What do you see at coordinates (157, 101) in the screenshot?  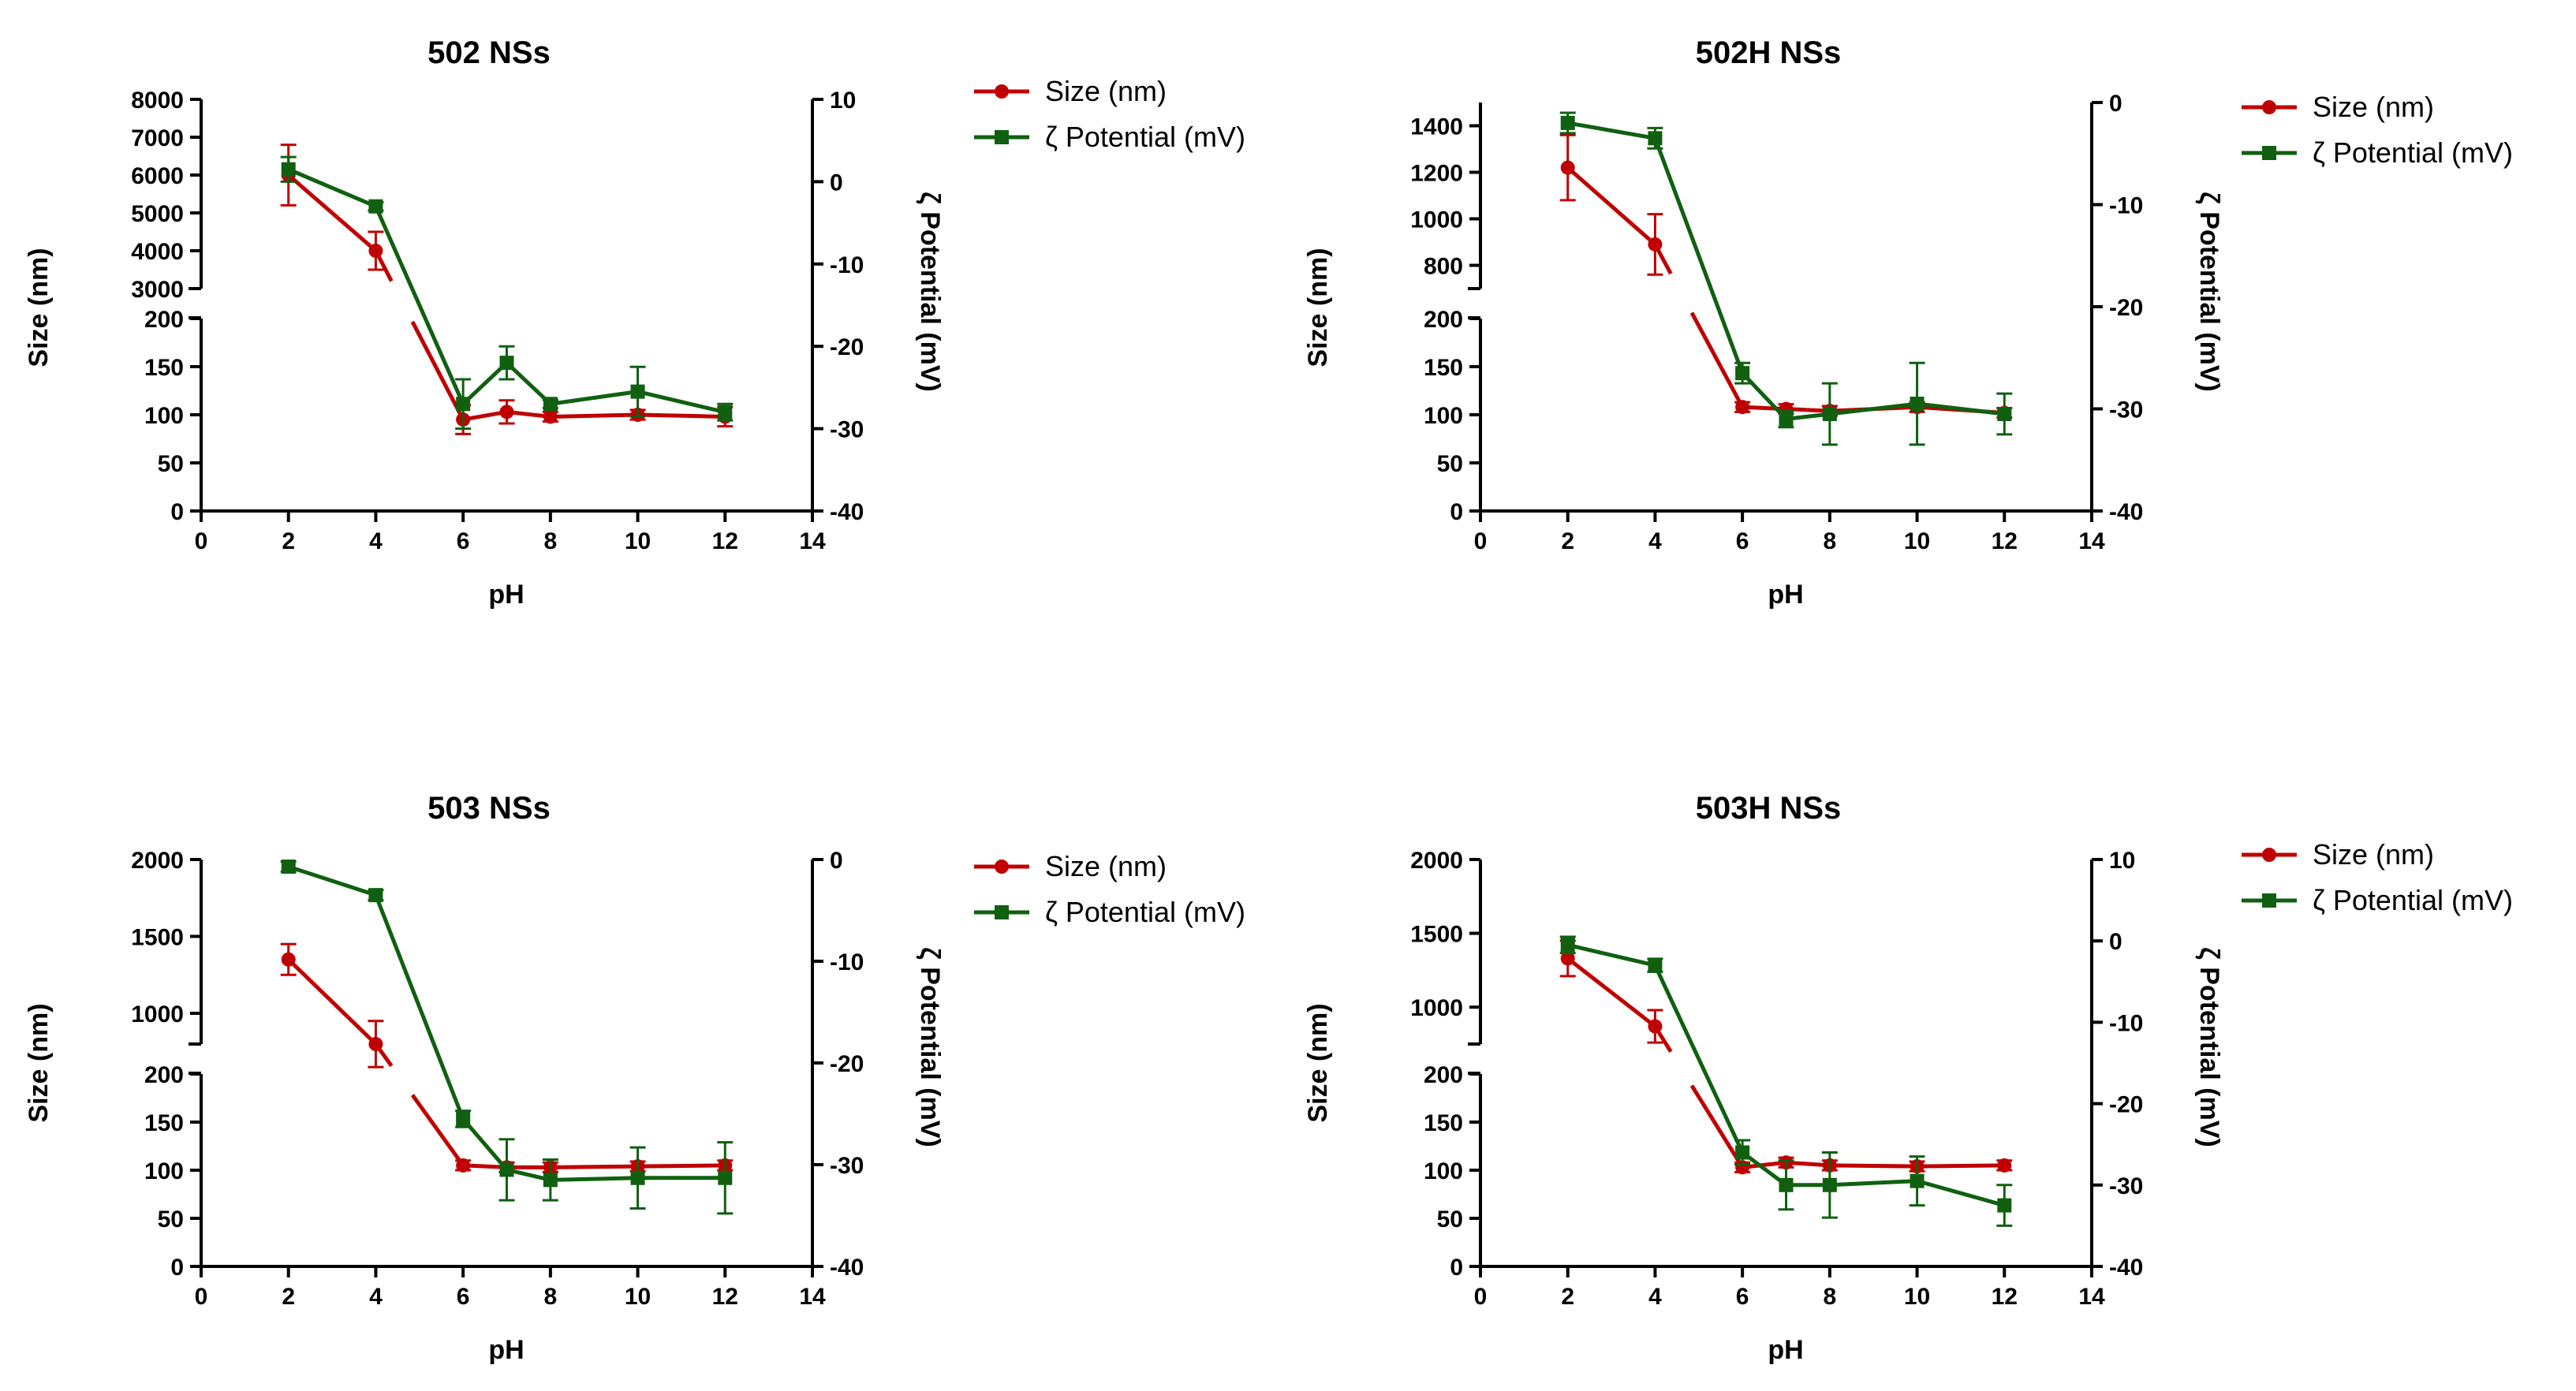 I see `y-tick-label: 8000` at bounding box center [157, 101].